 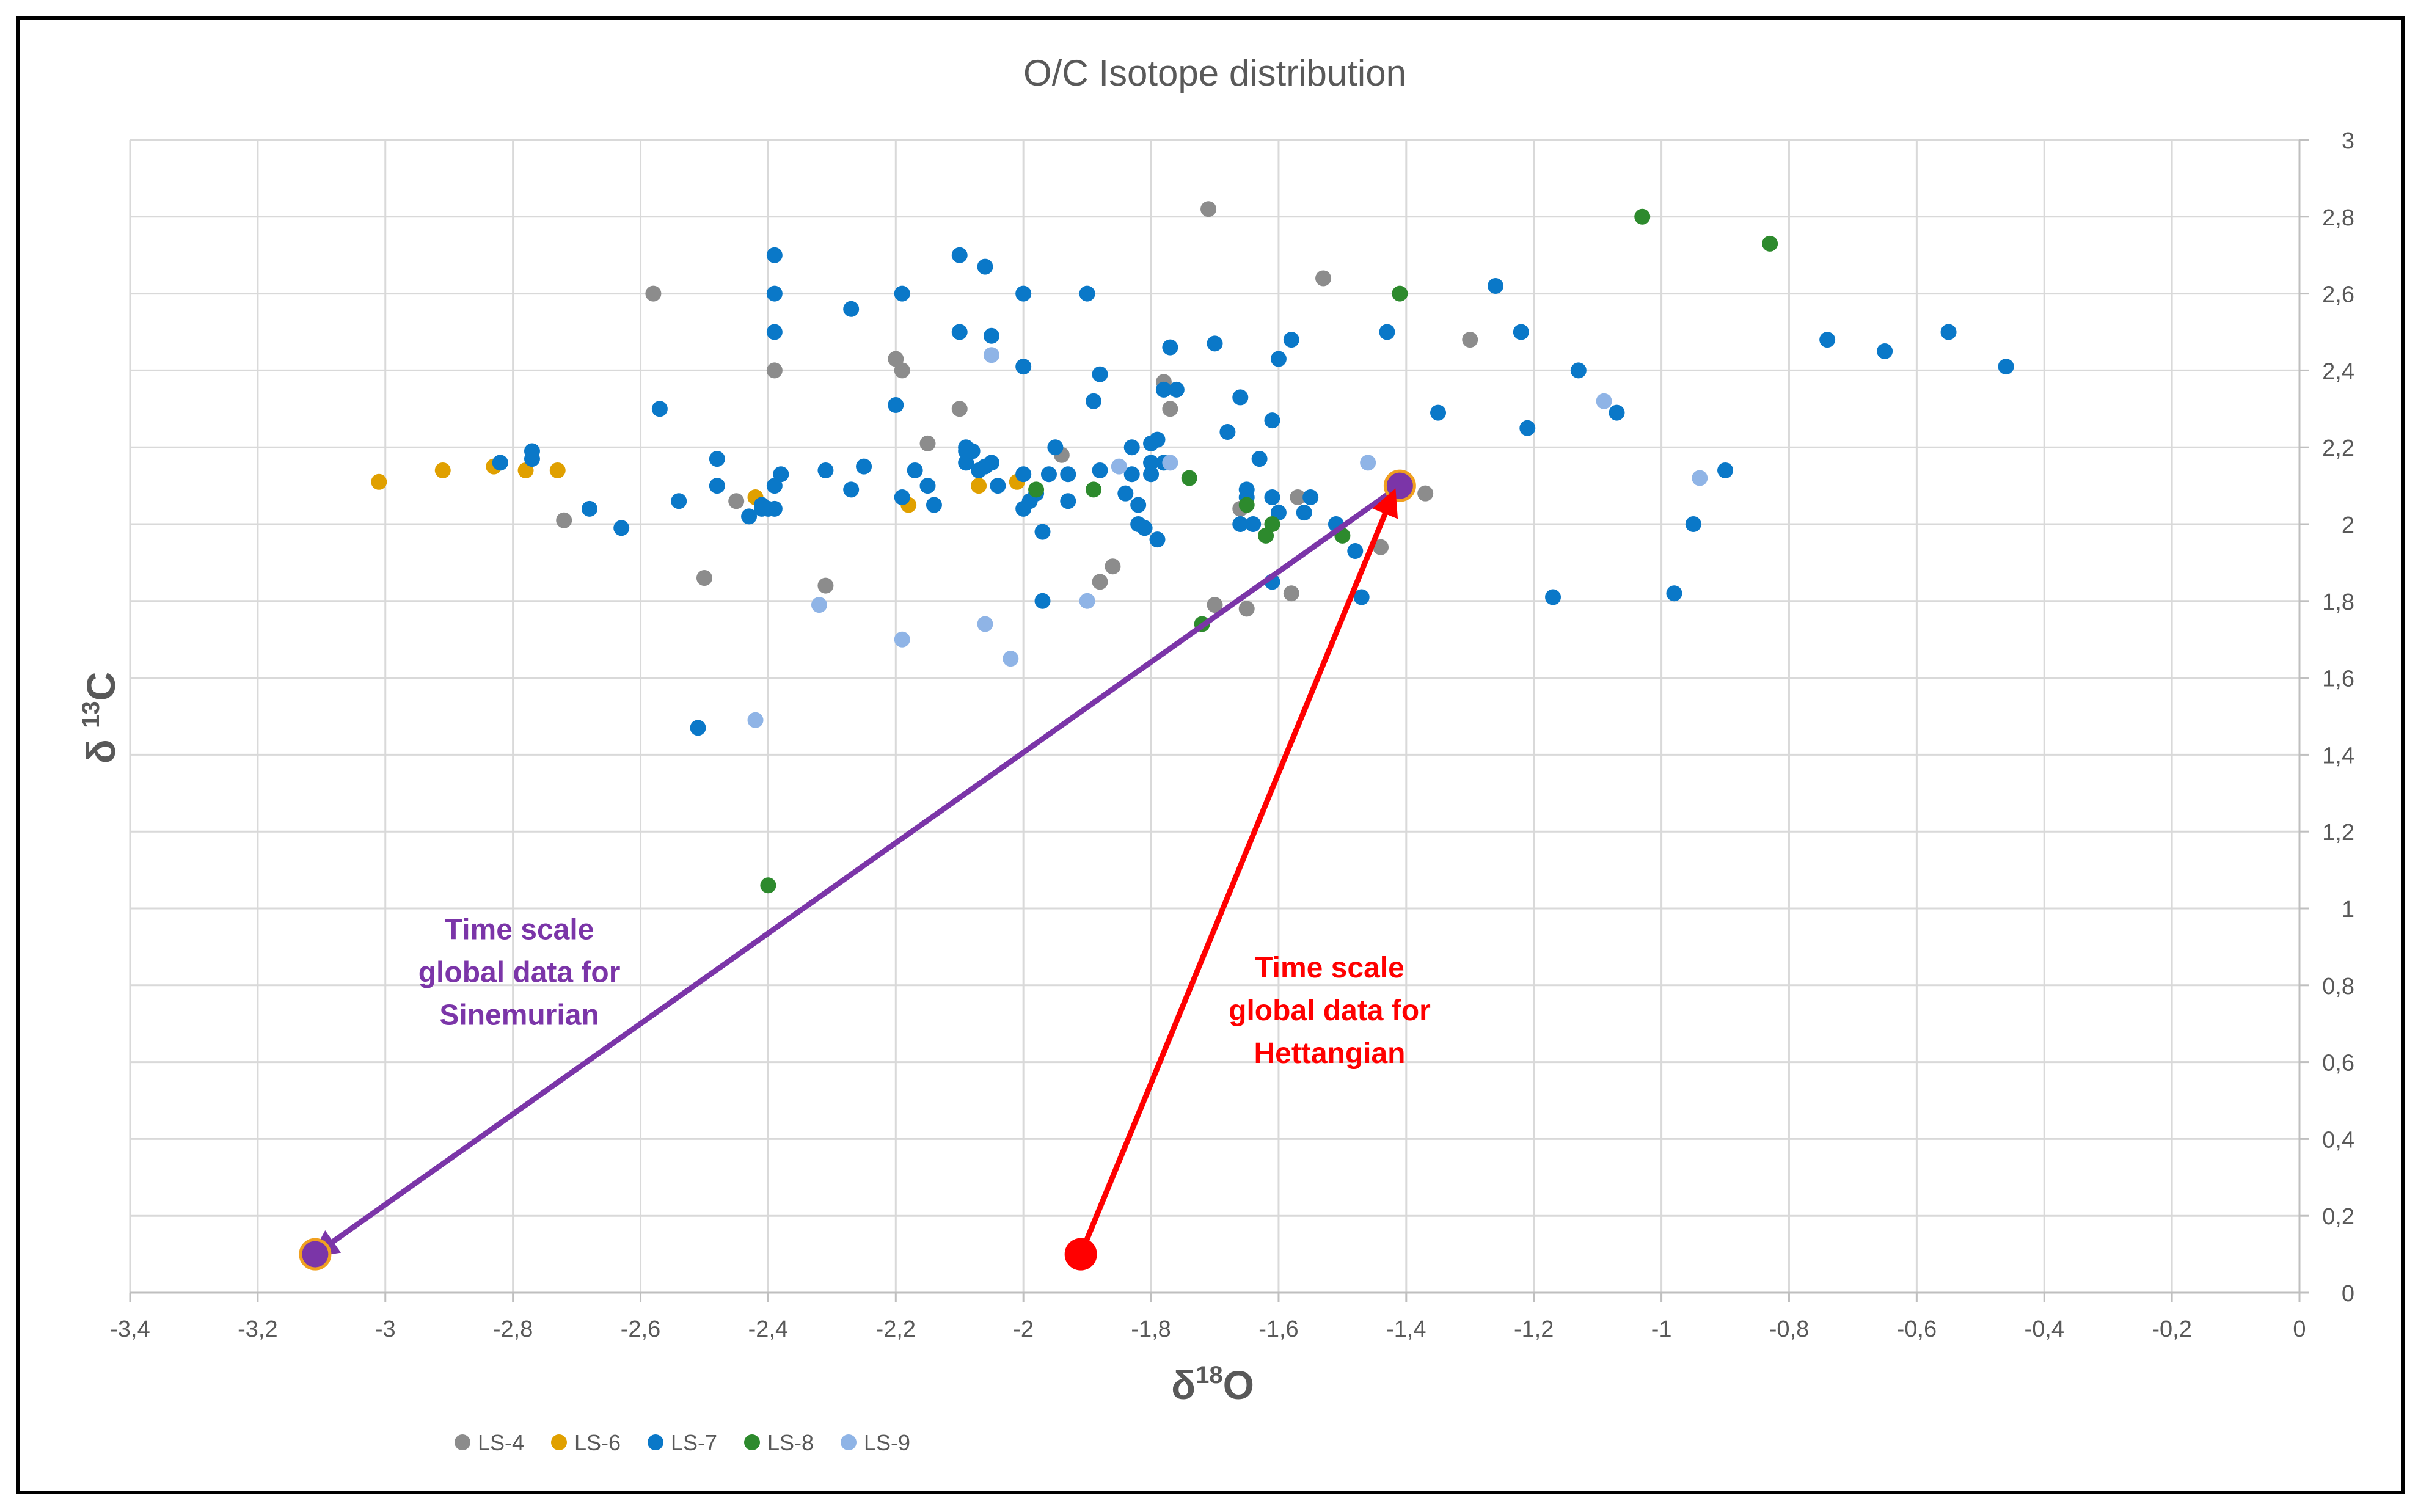 I want to click on y-tick-label: 2,6, so click(x=2338, y=295).